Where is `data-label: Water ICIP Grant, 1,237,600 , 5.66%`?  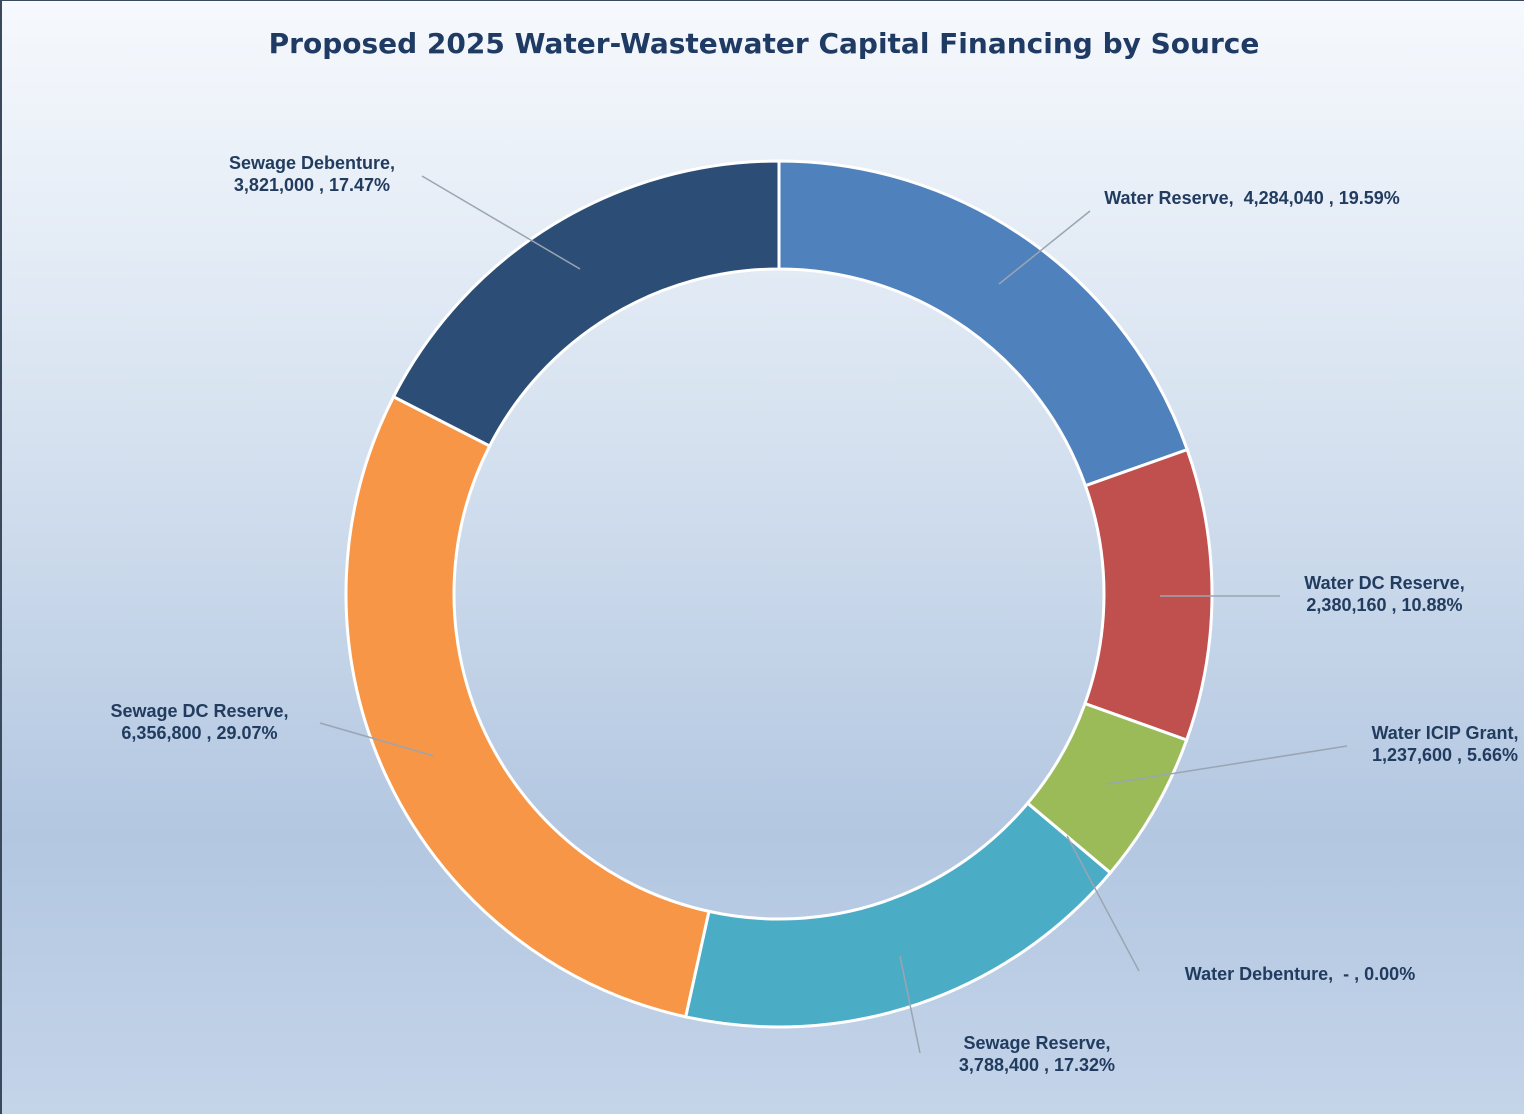
data-label: Water ICIP Grant, 1,237,600 , 5.66% is located at coordinates (1447, 744).